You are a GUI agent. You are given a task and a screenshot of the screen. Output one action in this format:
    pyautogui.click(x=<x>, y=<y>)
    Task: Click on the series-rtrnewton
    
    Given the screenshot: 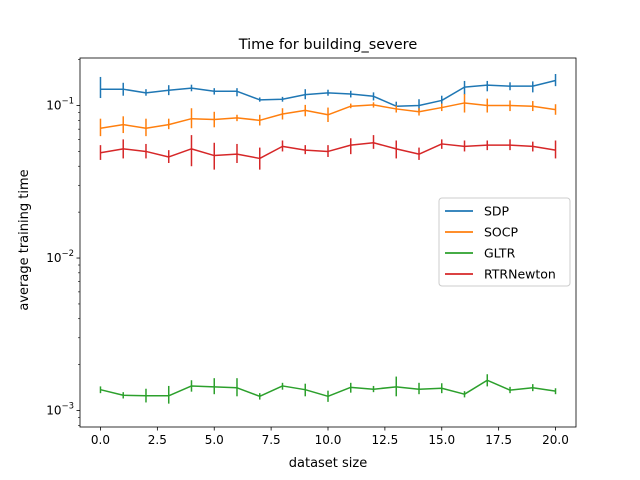 What is the action you would take?
    pyautogui.click(x=328, y=152)
    